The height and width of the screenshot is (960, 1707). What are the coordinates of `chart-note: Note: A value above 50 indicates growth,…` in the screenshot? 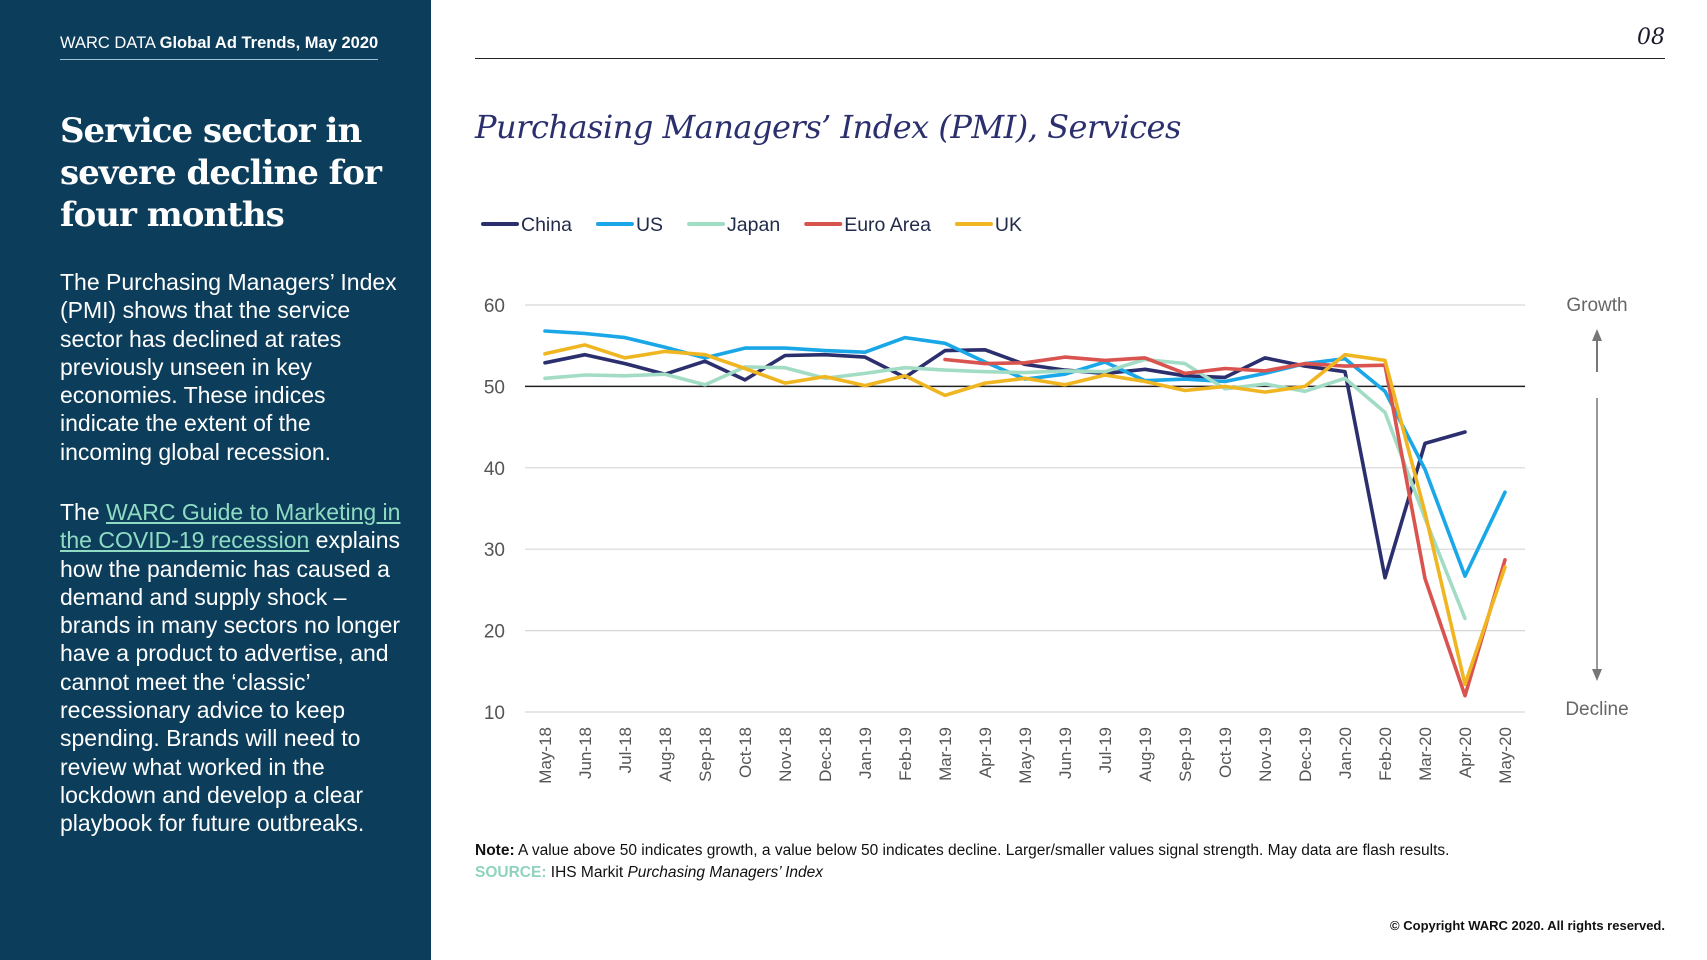 It's located at (962, 851).